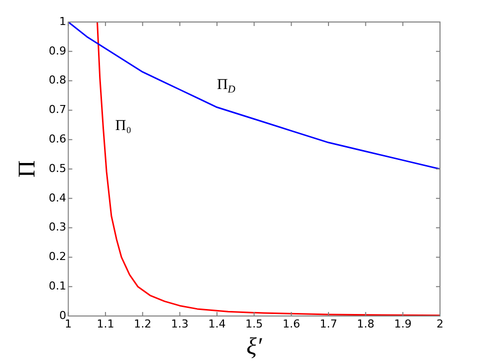 Image resolution: width=485 pixels, height=362 pixels. What do you see at coordinates (57, 109) in the screenshot?
I see `y-tick-label: 0.7` at bounding box center [57, 109].